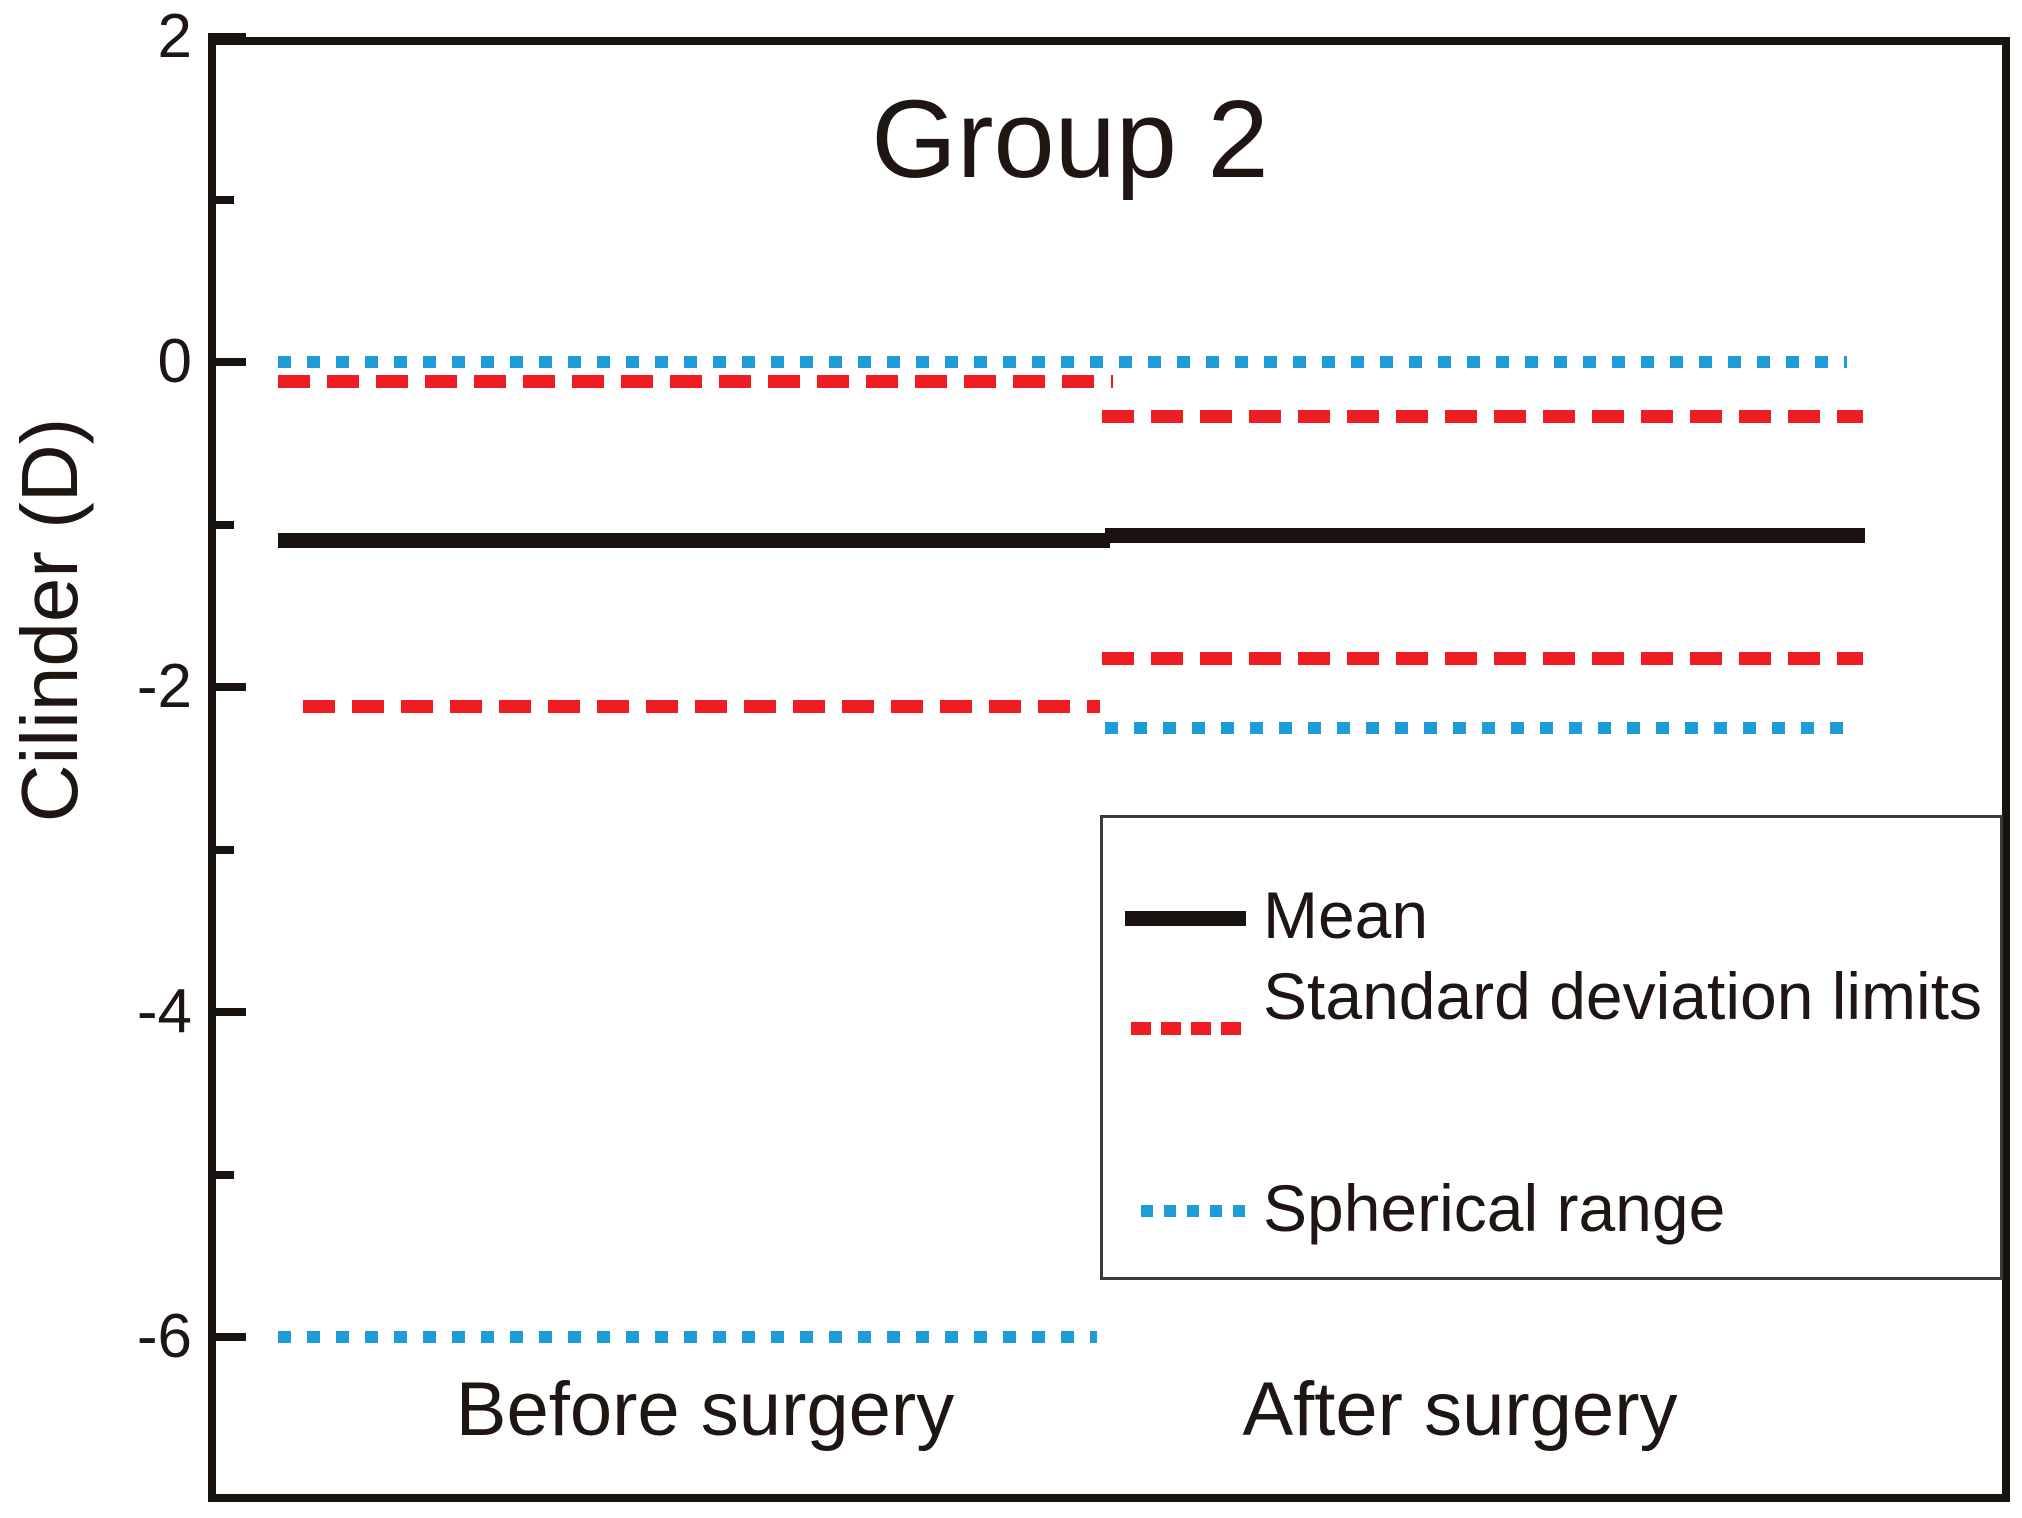 The height and width of the screenshot is (1518, 2022). What do you see at coordinates (1190, 1028) in the screenshot?
I see `legend-swatch-standard-deviation-line` at bounding box center [1190, 1028].